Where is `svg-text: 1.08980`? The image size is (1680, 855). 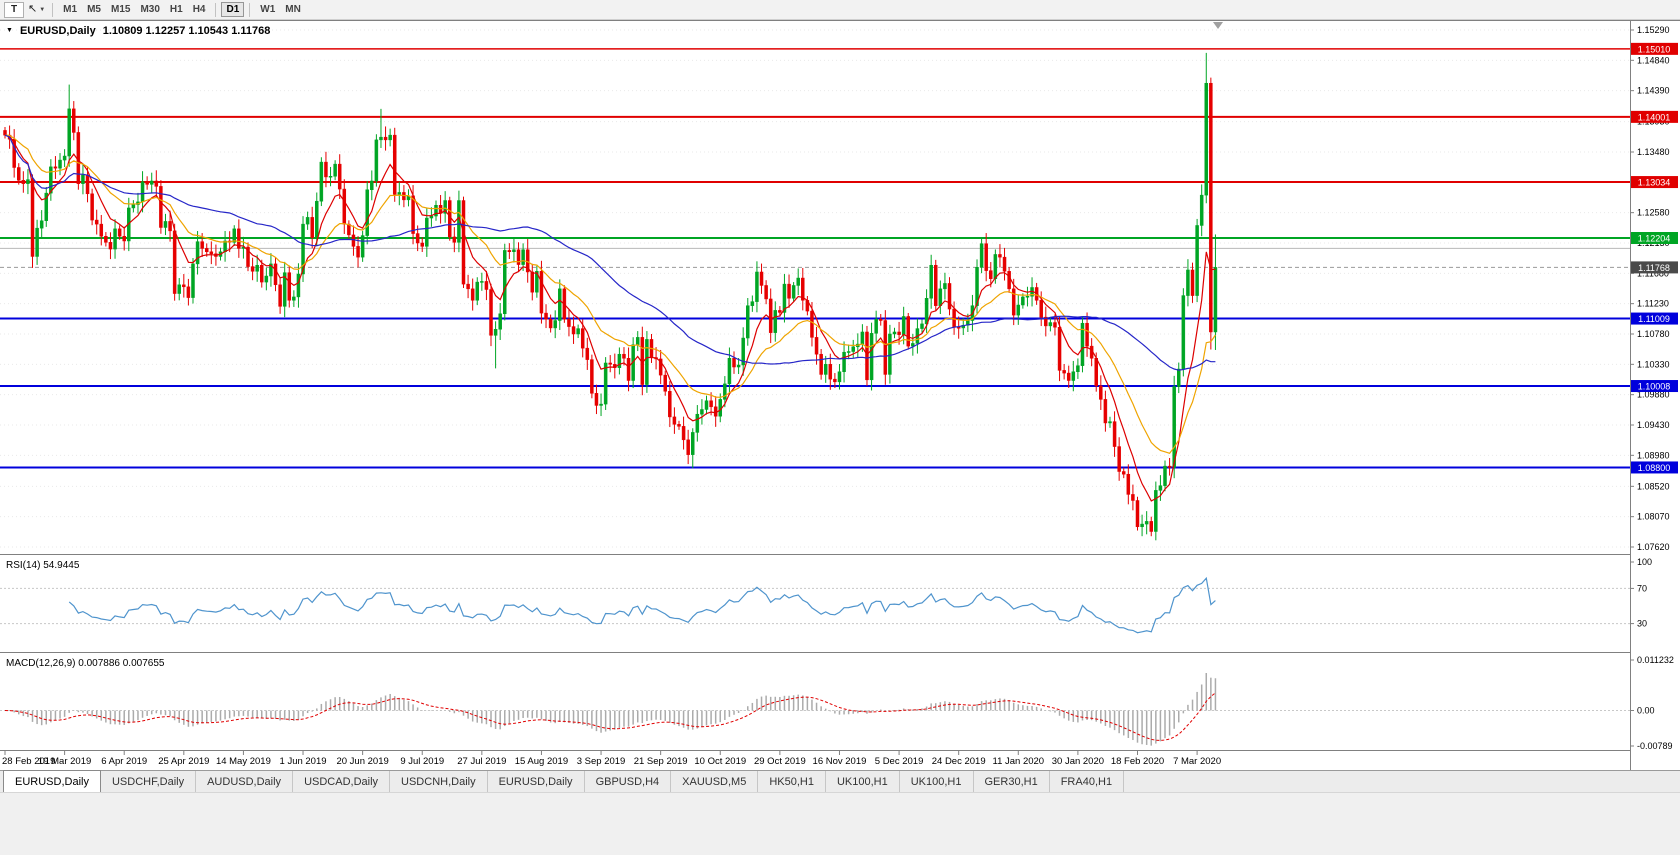 svg-text: 1.08980 is located at coordinates (1653, 455).